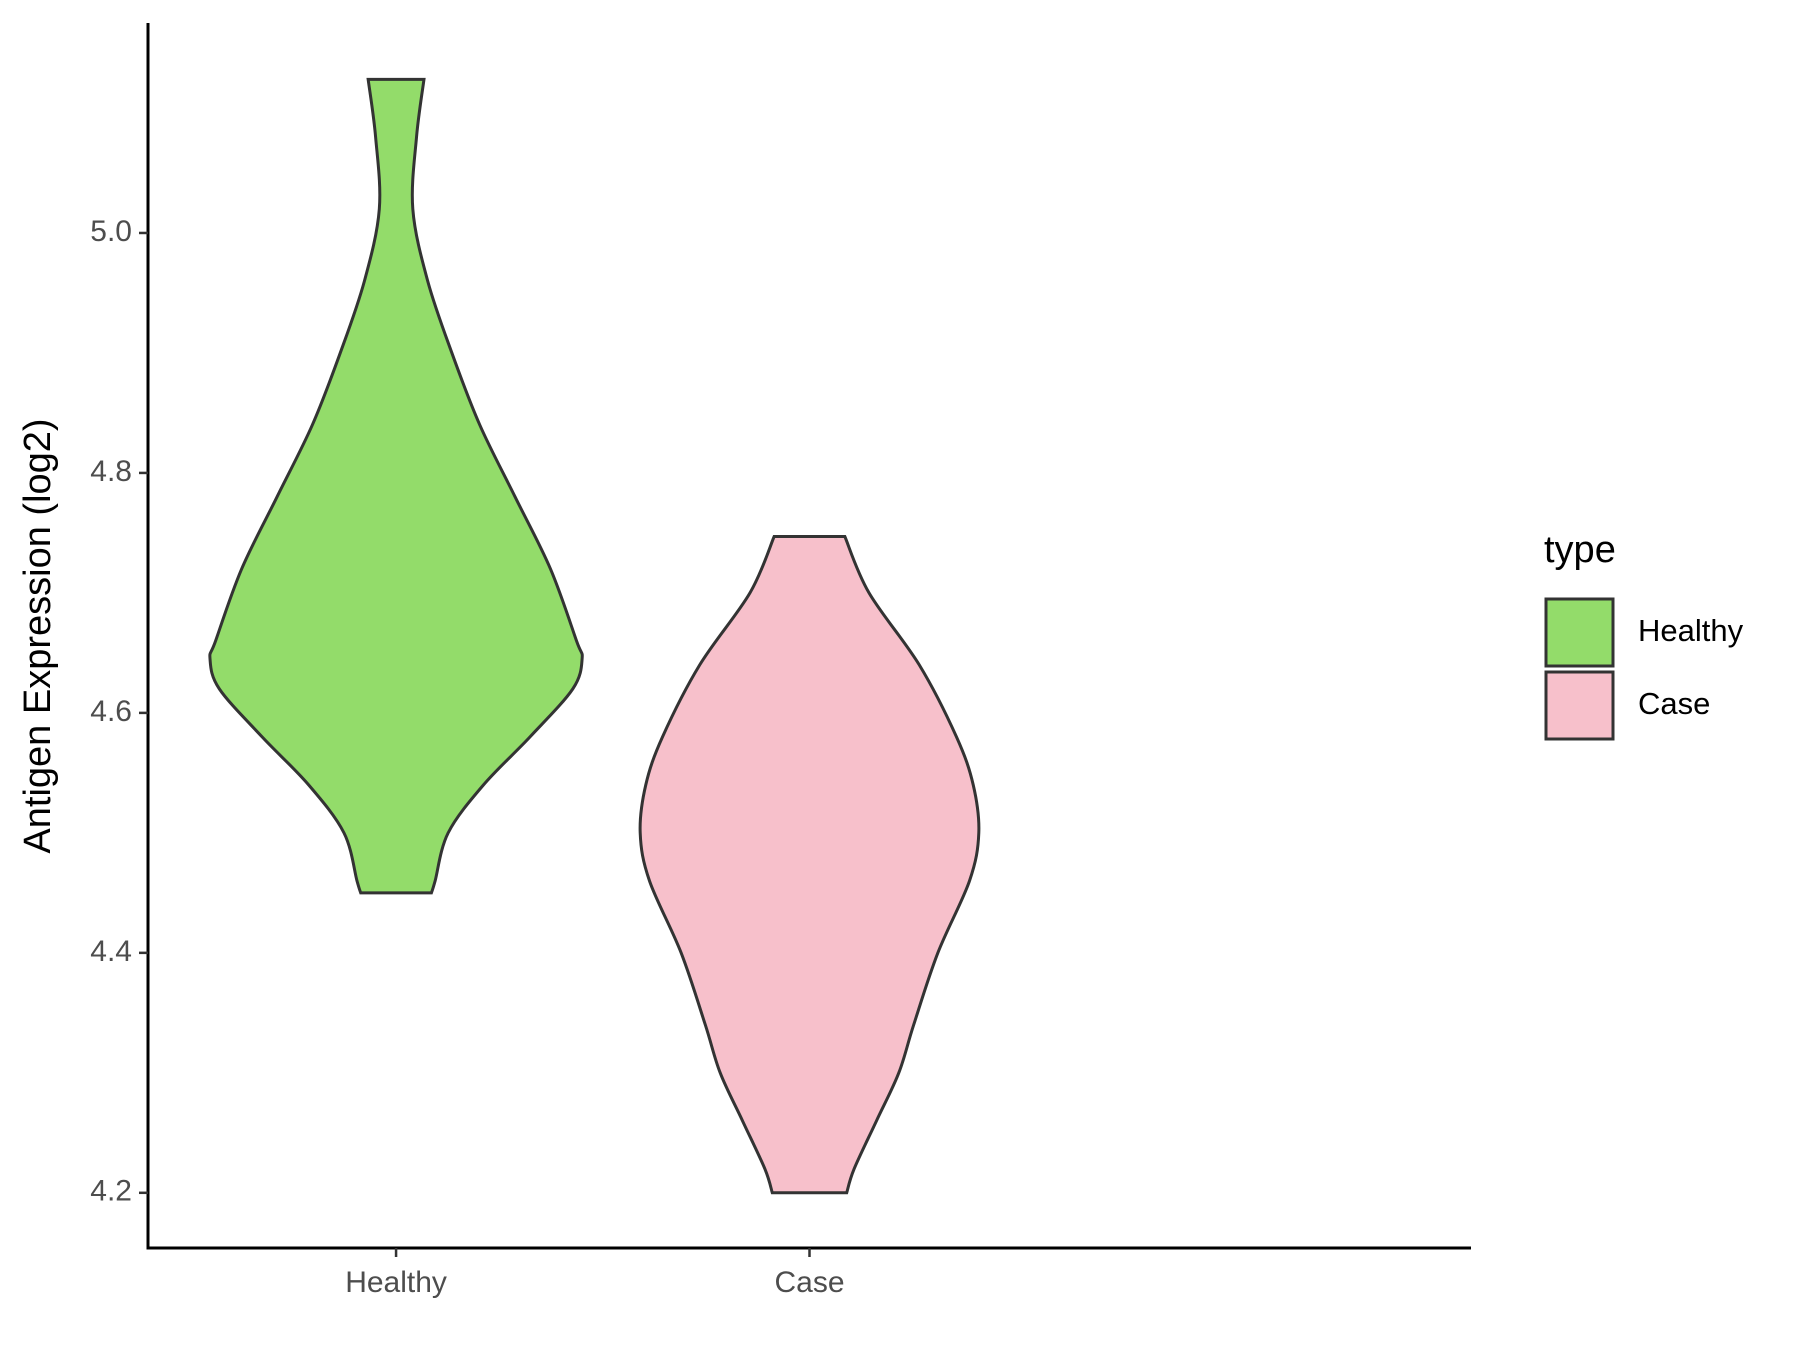 This screenshot has width=1800, height=1355. Describe the element at coordinates (111, 471) in the screenshot. I see `y-tick-label: 4.8` at that location.